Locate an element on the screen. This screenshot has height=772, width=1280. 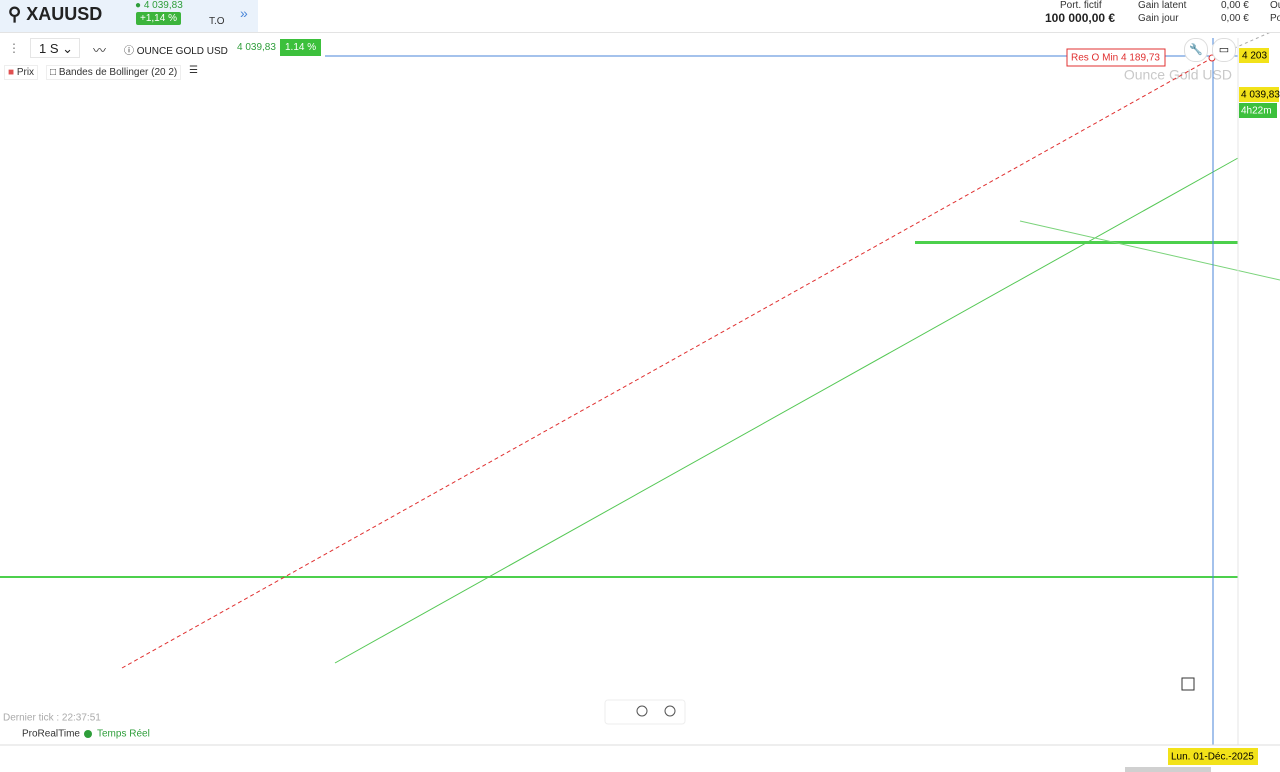
symbol-box is located at coordinates (129, 16).